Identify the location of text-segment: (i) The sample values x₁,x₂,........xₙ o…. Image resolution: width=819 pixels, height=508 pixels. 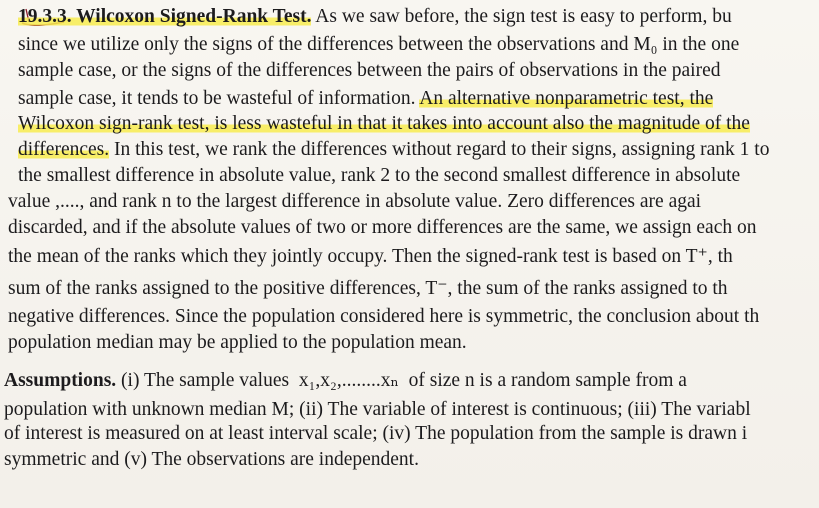
(401, 380).